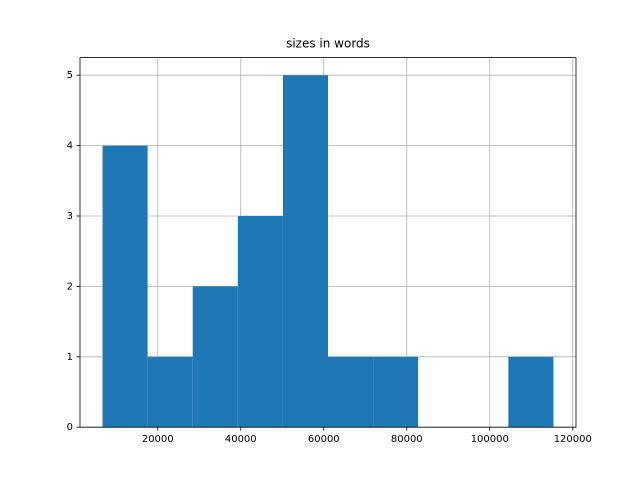  I want to click on y-tick-label: 3, so click(70, 216).